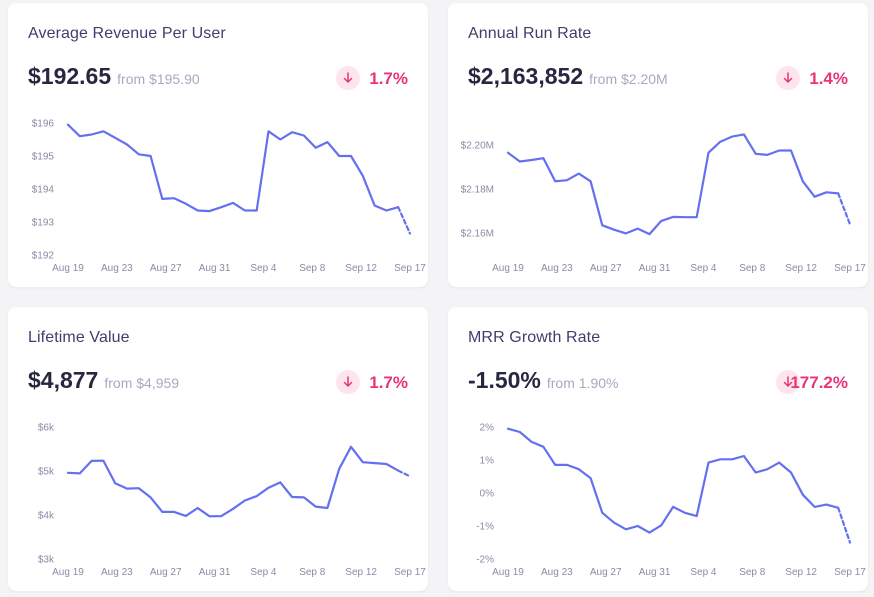 Image resolution: width=874 pixels, height=597 pixels. Describe the element at coordinates (158, 79) in the screenshot. I see `metric-from-value: from $195.90` at that location.